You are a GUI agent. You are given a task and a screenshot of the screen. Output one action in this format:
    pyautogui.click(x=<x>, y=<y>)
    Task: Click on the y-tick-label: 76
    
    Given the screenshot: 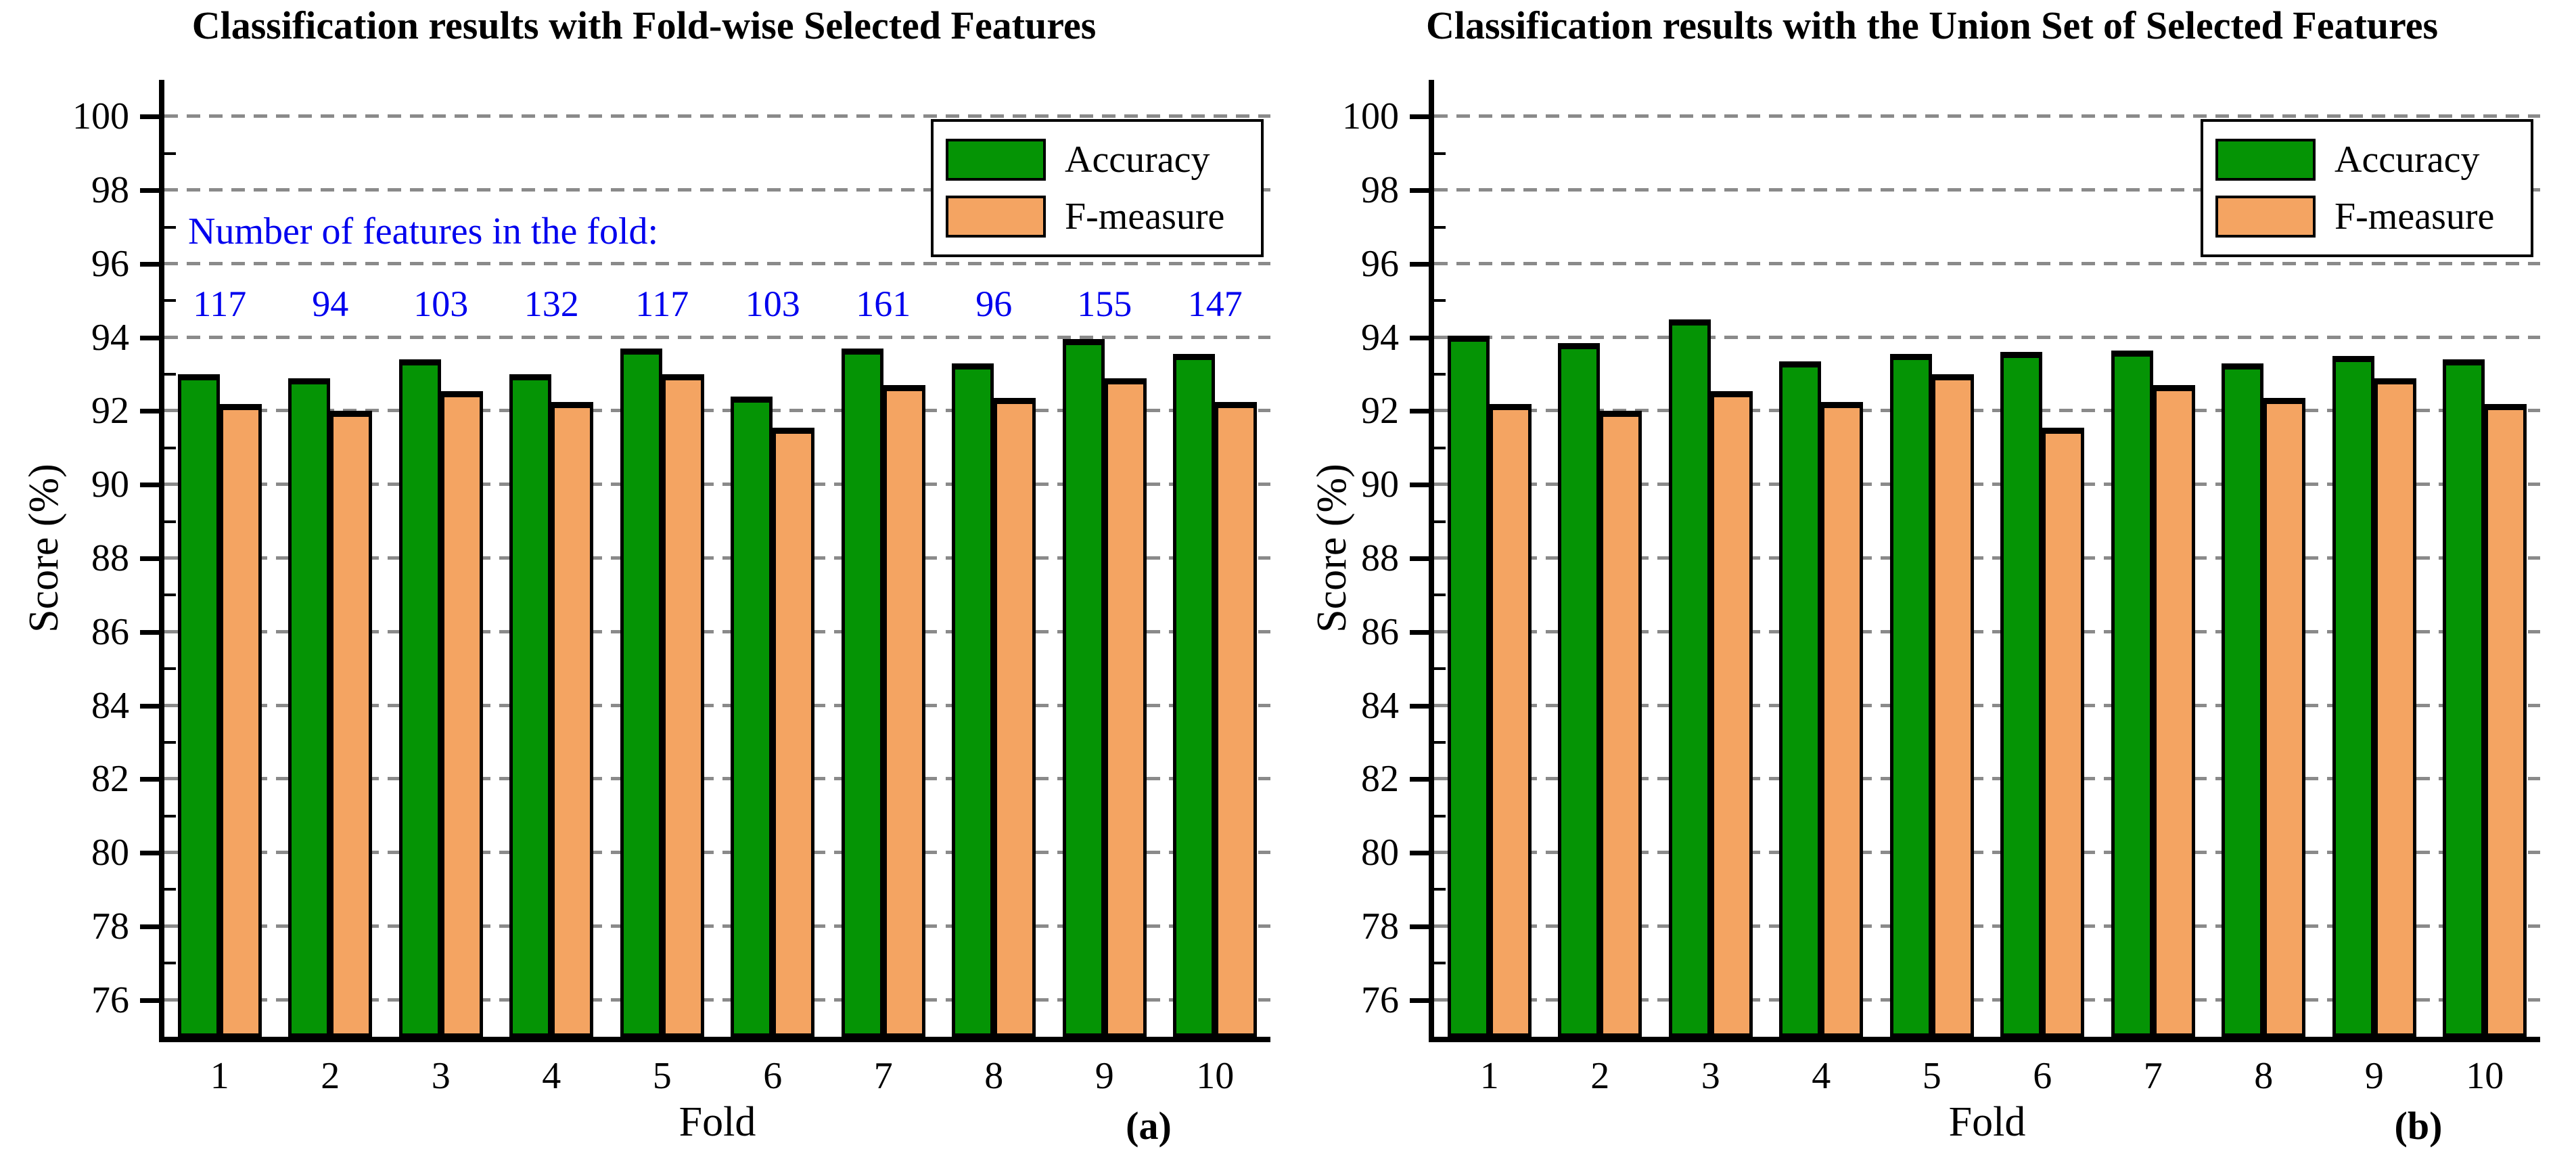 What is the action you would take?
    pyautogui.click(x=1380, y=1000)
    